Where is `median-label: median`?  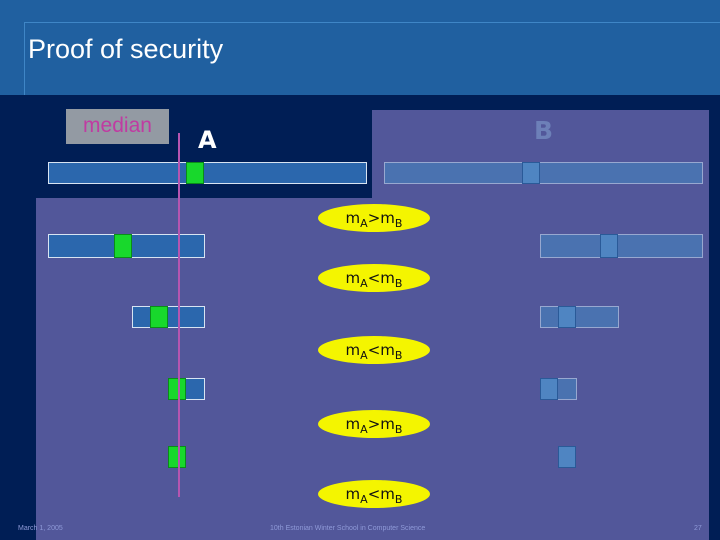 median-label: median is located at coordinates (117, 126).